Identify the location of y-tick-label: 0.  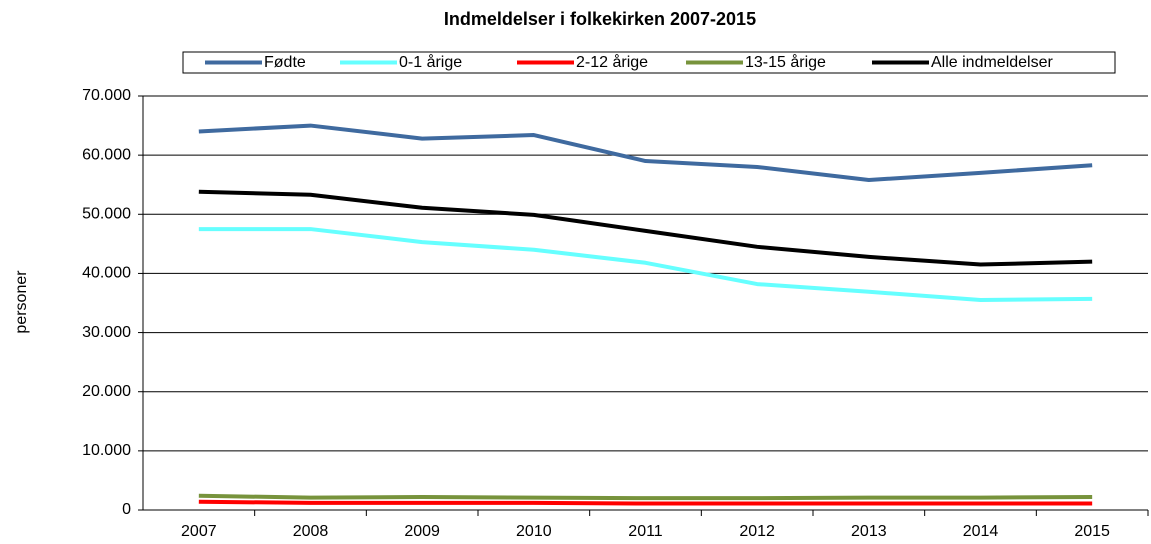
(126, 509).